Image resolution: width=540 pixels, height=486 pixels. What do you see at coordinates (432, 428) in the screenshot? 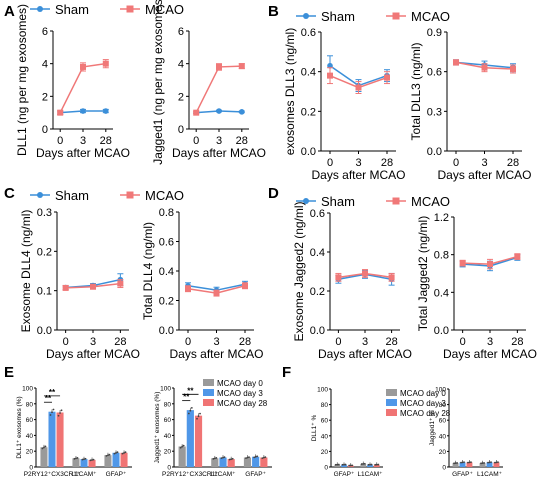
I see `y-axis-label: Jagged1⁺ %` at bounding box center [432, 428].